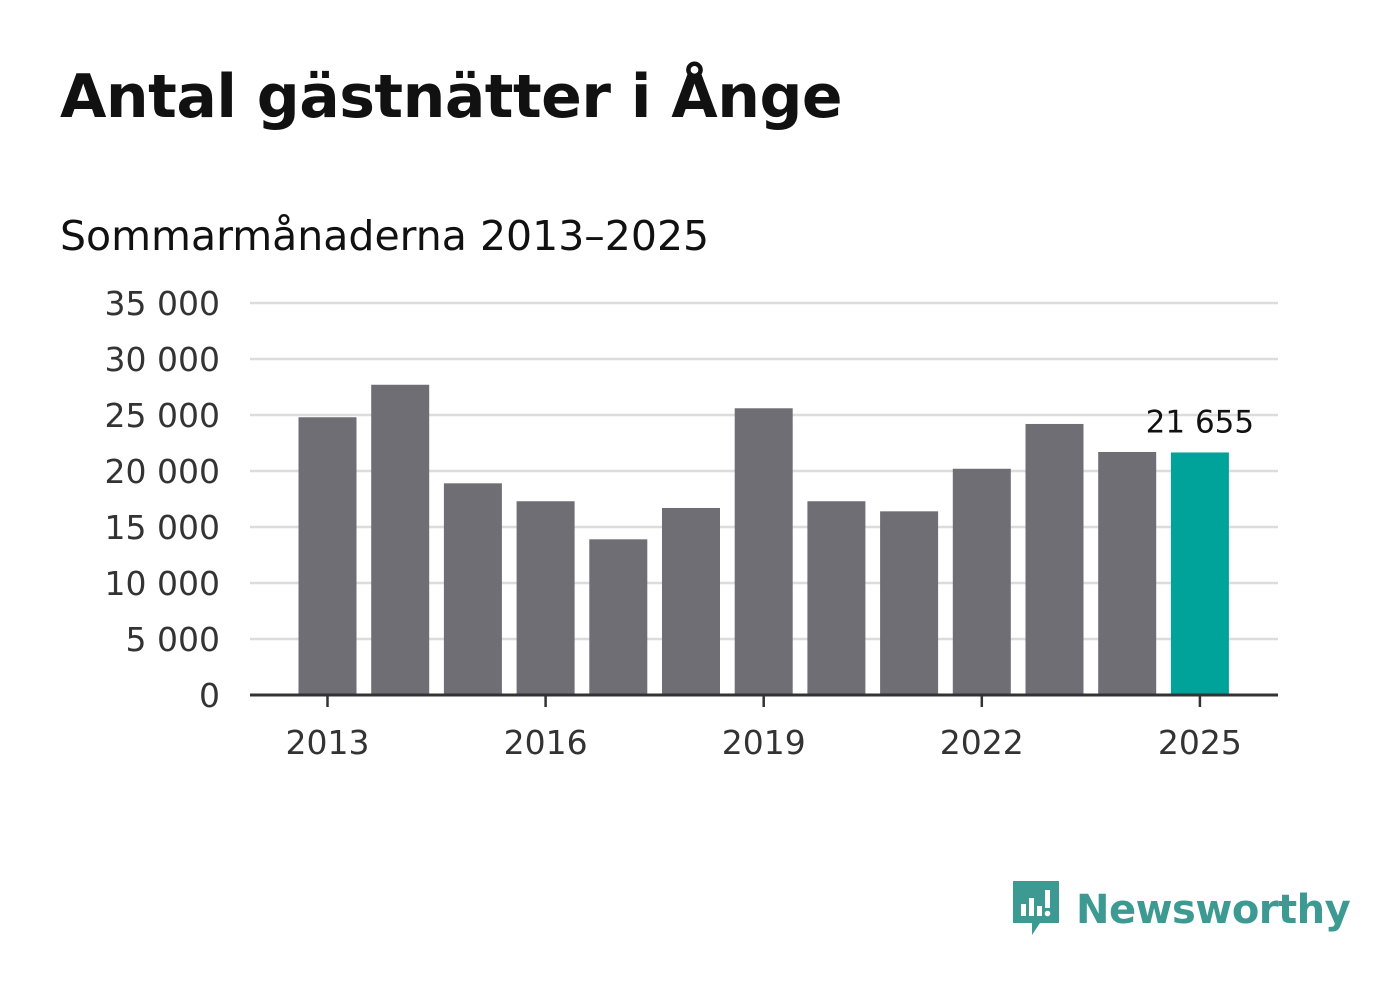 Image resolution: width=1382 pixels, height=999 pixels. What do you see at coordinates (472, 589) in the screenshot?
I see `bar-2015` at bounding box center [472, 589].